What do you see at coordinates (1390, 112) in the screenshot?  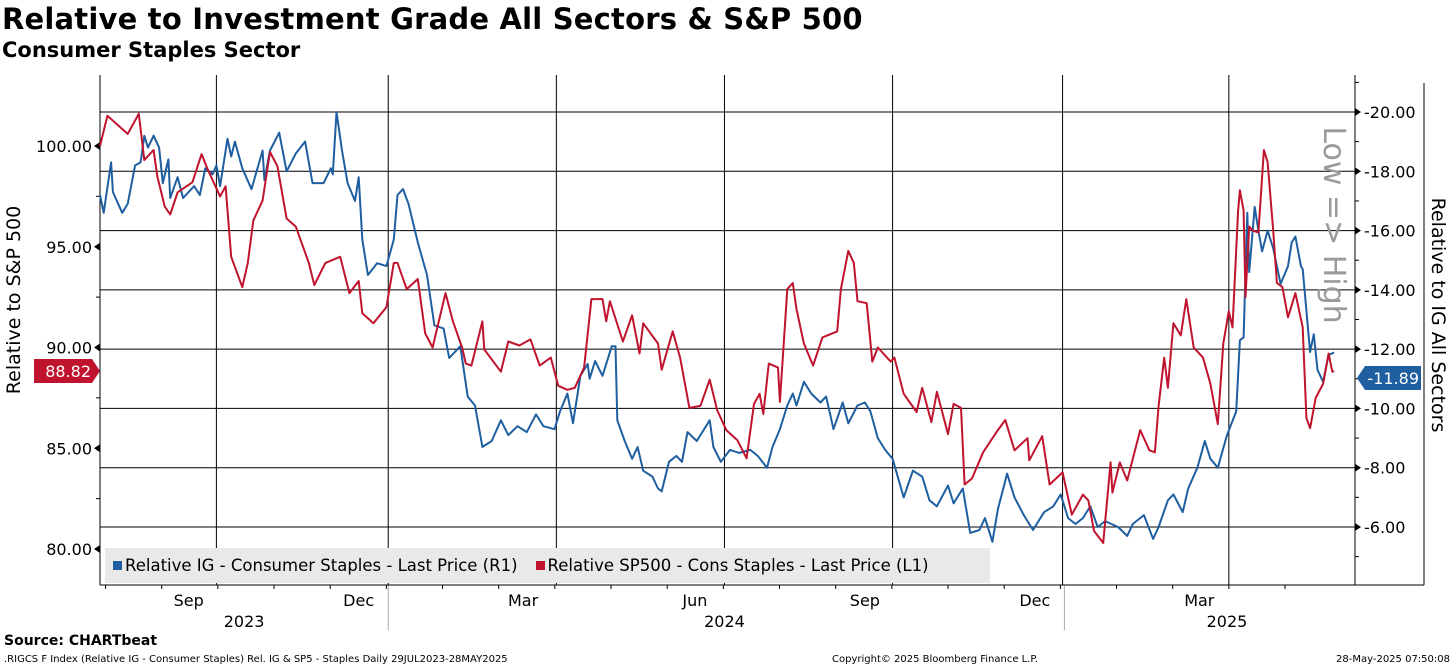 I see `right-tick-label: -20.00` at bounding box center [1390, 112].